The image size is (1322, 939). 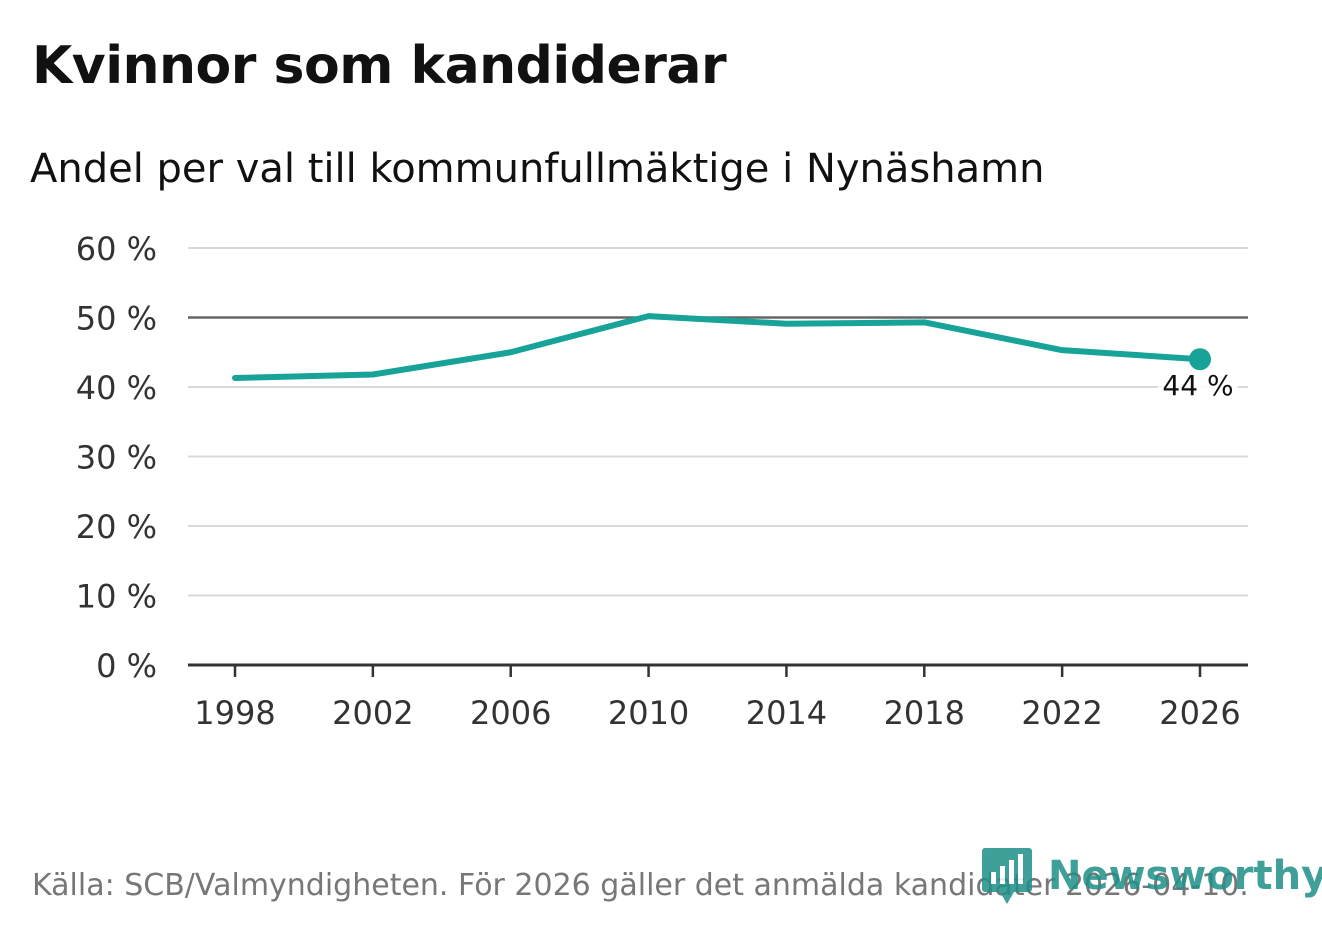 I want to click on x-tick-label: 1998, so click(x=234, y=713).